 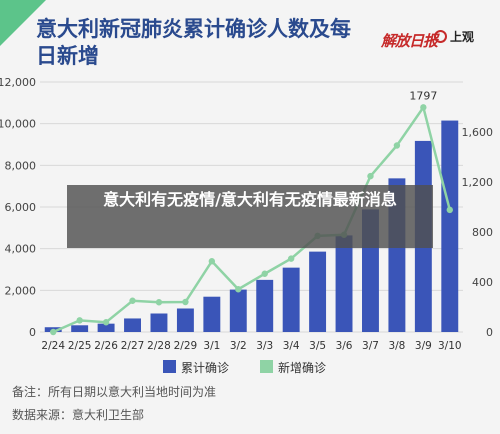 I want to click on y-right-tick-label: 0, so click(x=489, y=332).